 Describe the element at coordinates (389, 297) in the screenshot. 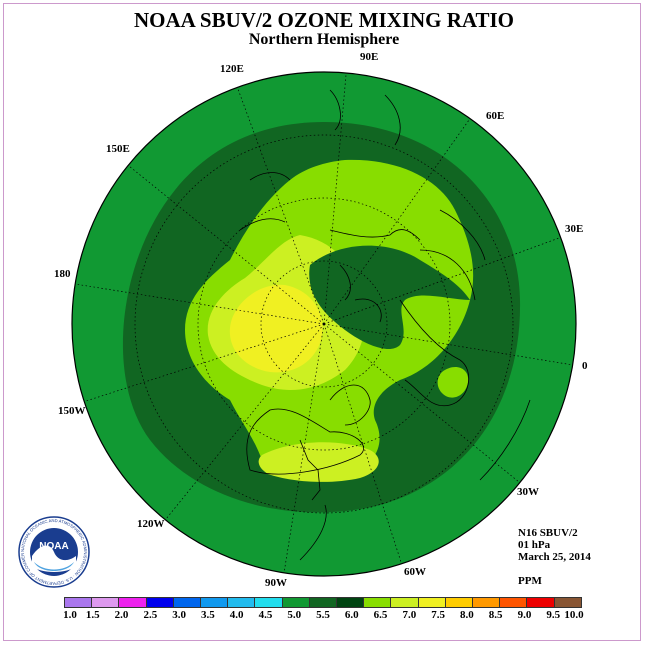

I see `field-arctic-low` at that location.